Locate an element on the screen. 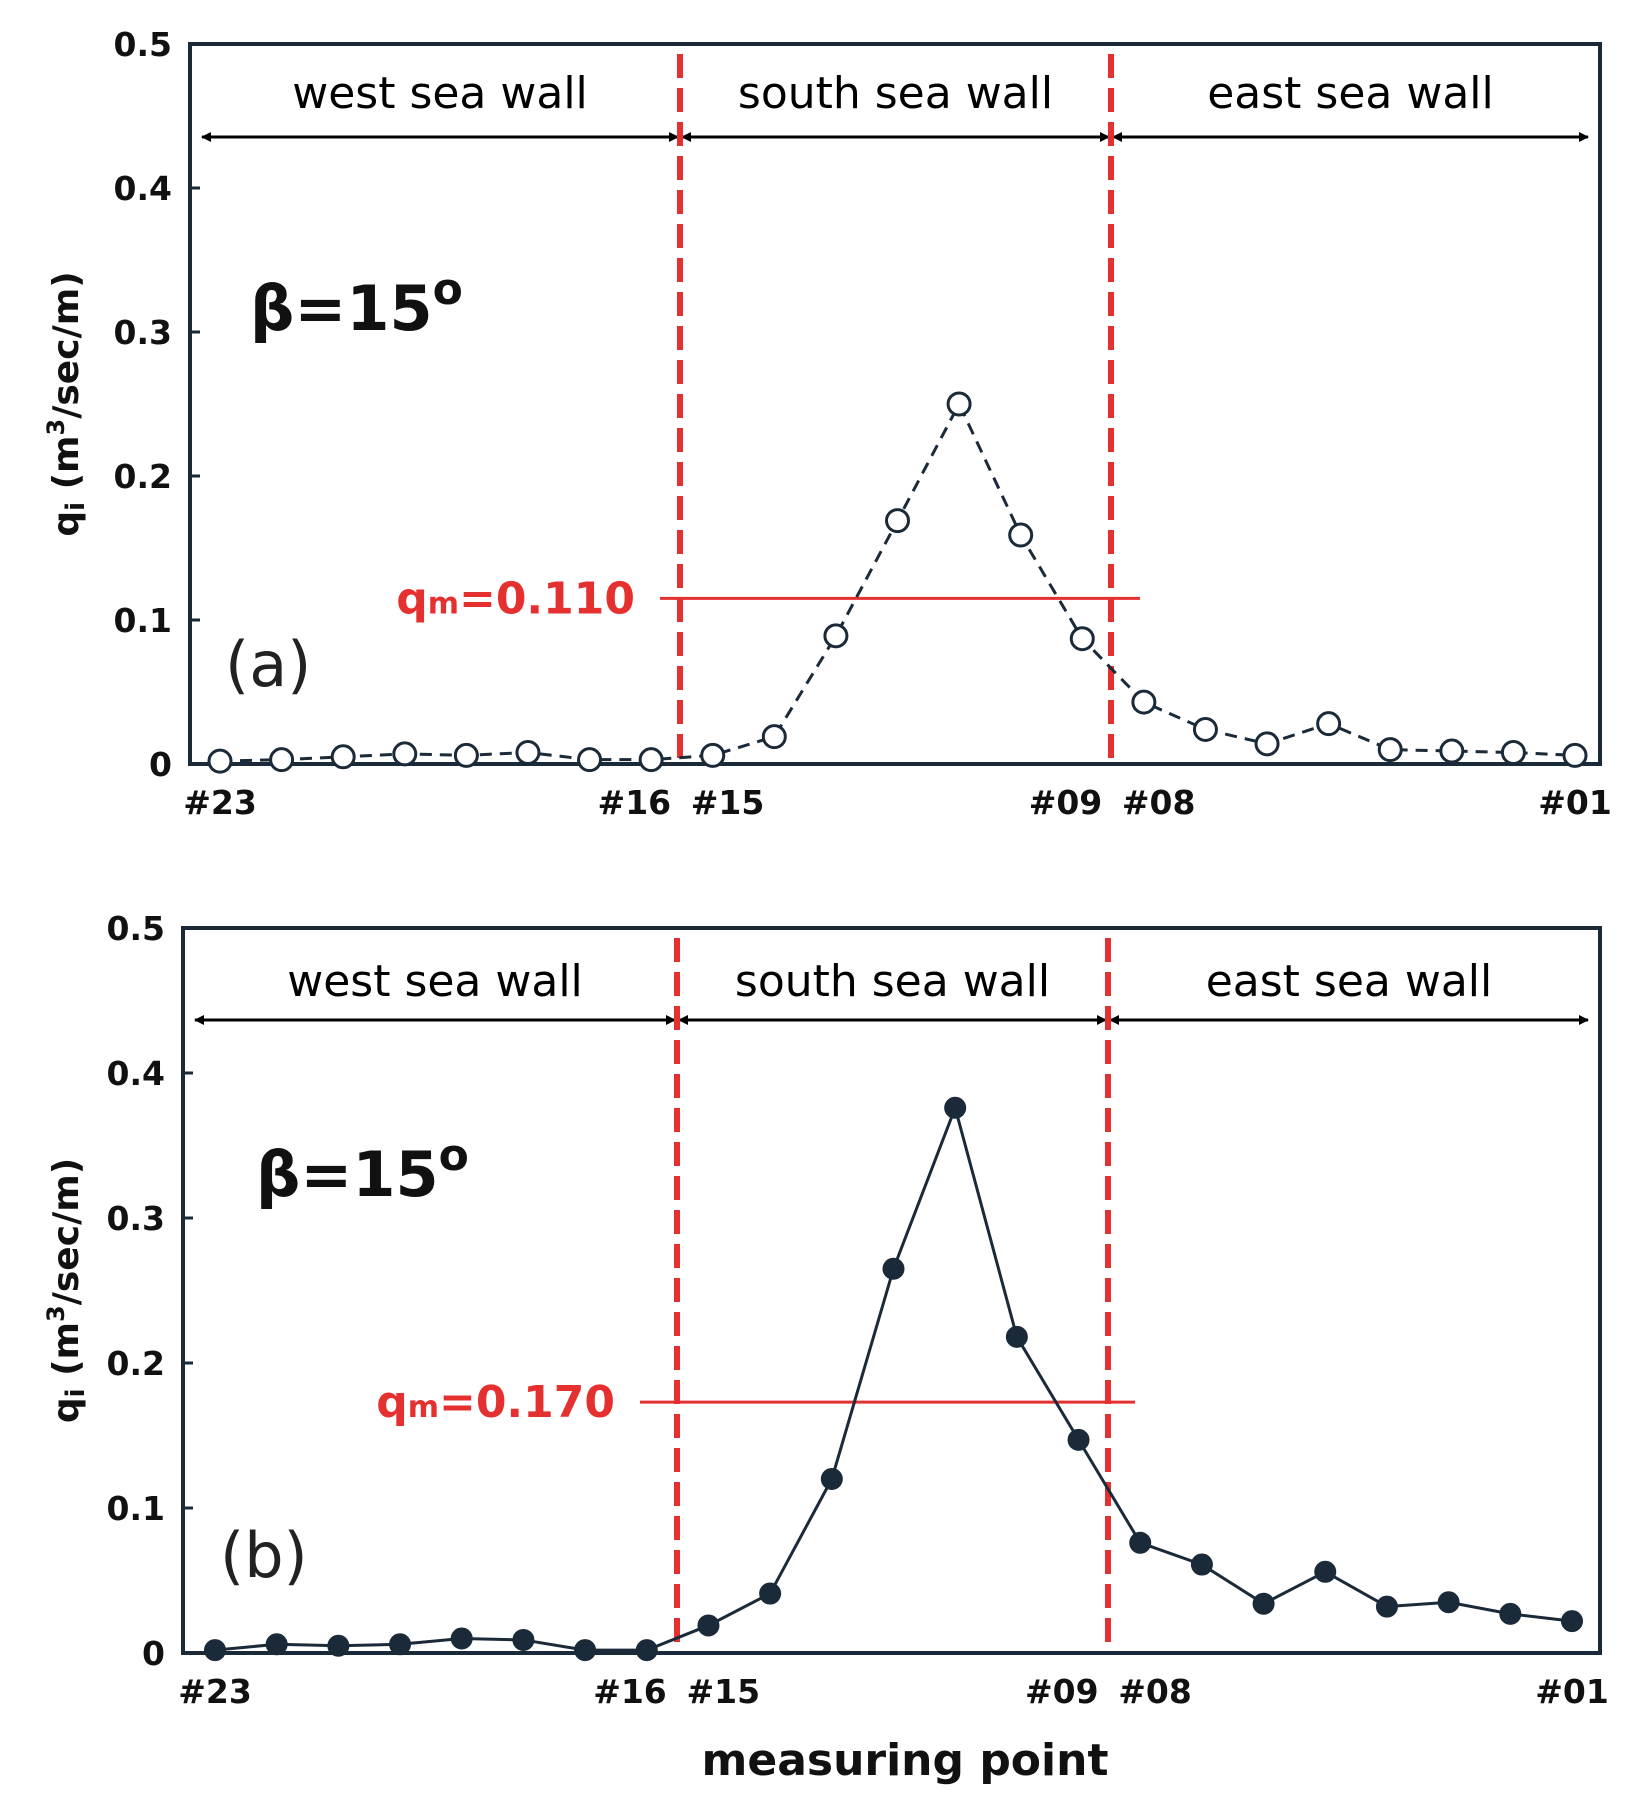 This screenshot has width=1635, height=1801. mean-label-value: =0.110 is located at coordinates (547, 598).